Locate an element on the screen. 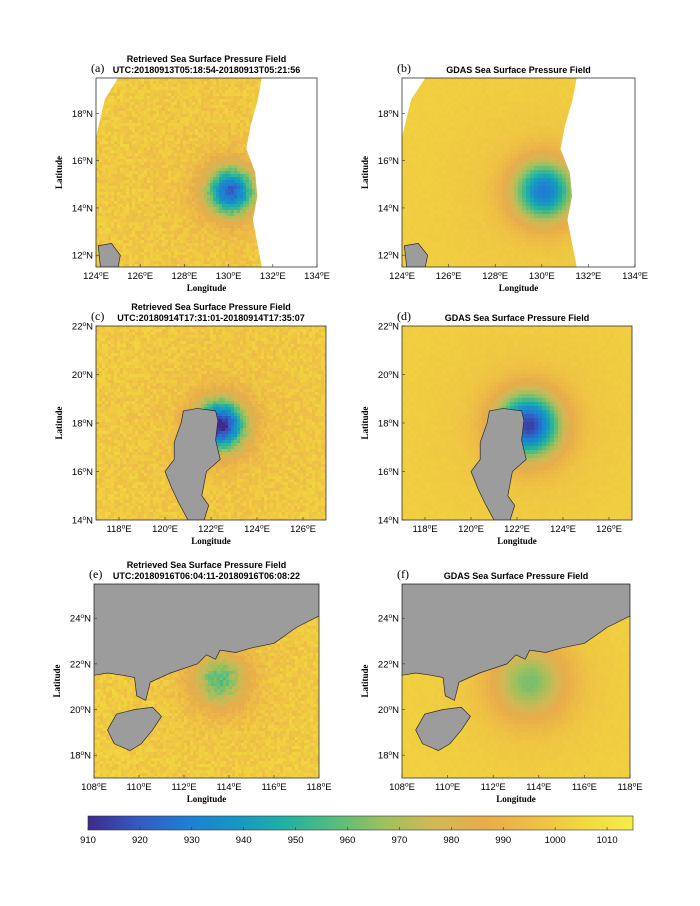 This screenshot has height=906, width=700. x-tick-label: 134oE is located at coordinates (635, 277).